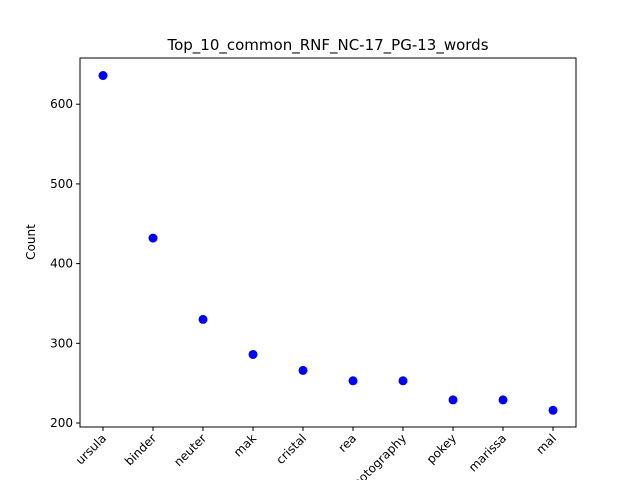 This screenshot has width=640, height=480. Describe the element at coordinates (61, 343) in the screenshot. I see `y-tick-label: 300` at that location.